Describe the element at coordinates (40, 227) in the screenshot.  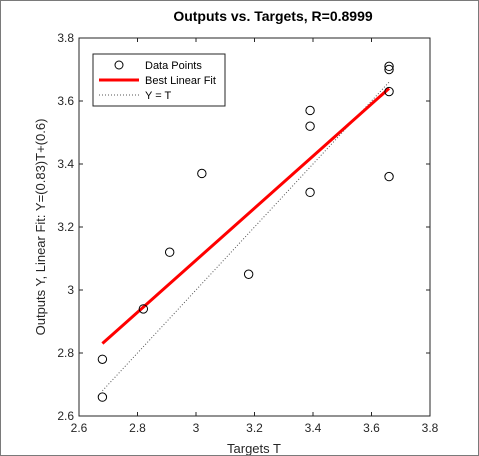
I see `y-axis-label: Outputs Y, Linear Fit: Y=(0.83)T+(0.6)` at that location.